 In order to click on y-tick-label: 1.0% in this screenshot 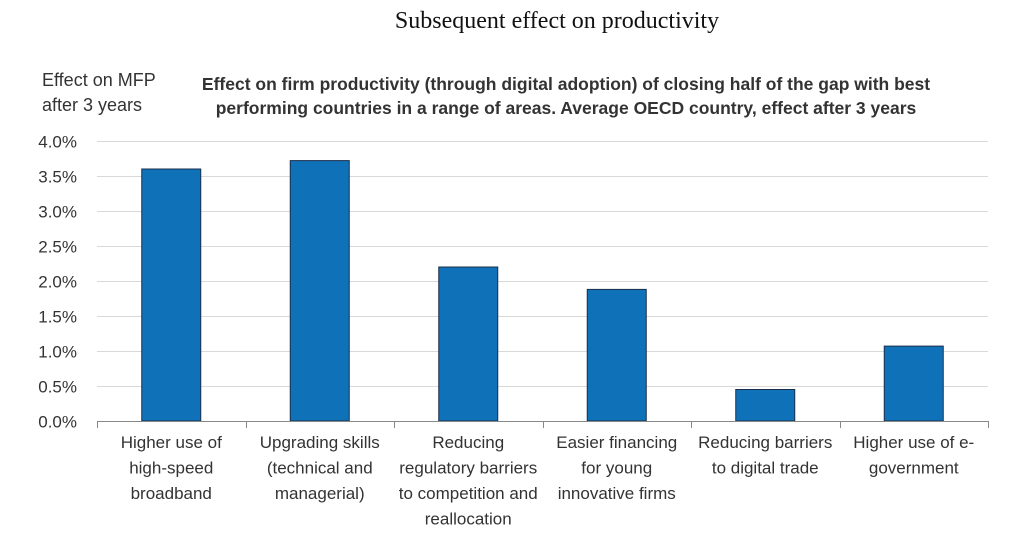, I will do `click(57, 352)`.